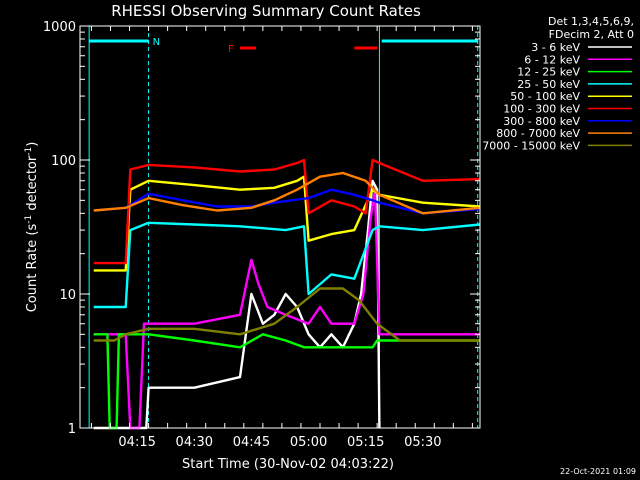 The width and height of the screenshot is (640, 480). I want to click on legend-label-8: 7000 - 15000 keV, so click(531, 145).